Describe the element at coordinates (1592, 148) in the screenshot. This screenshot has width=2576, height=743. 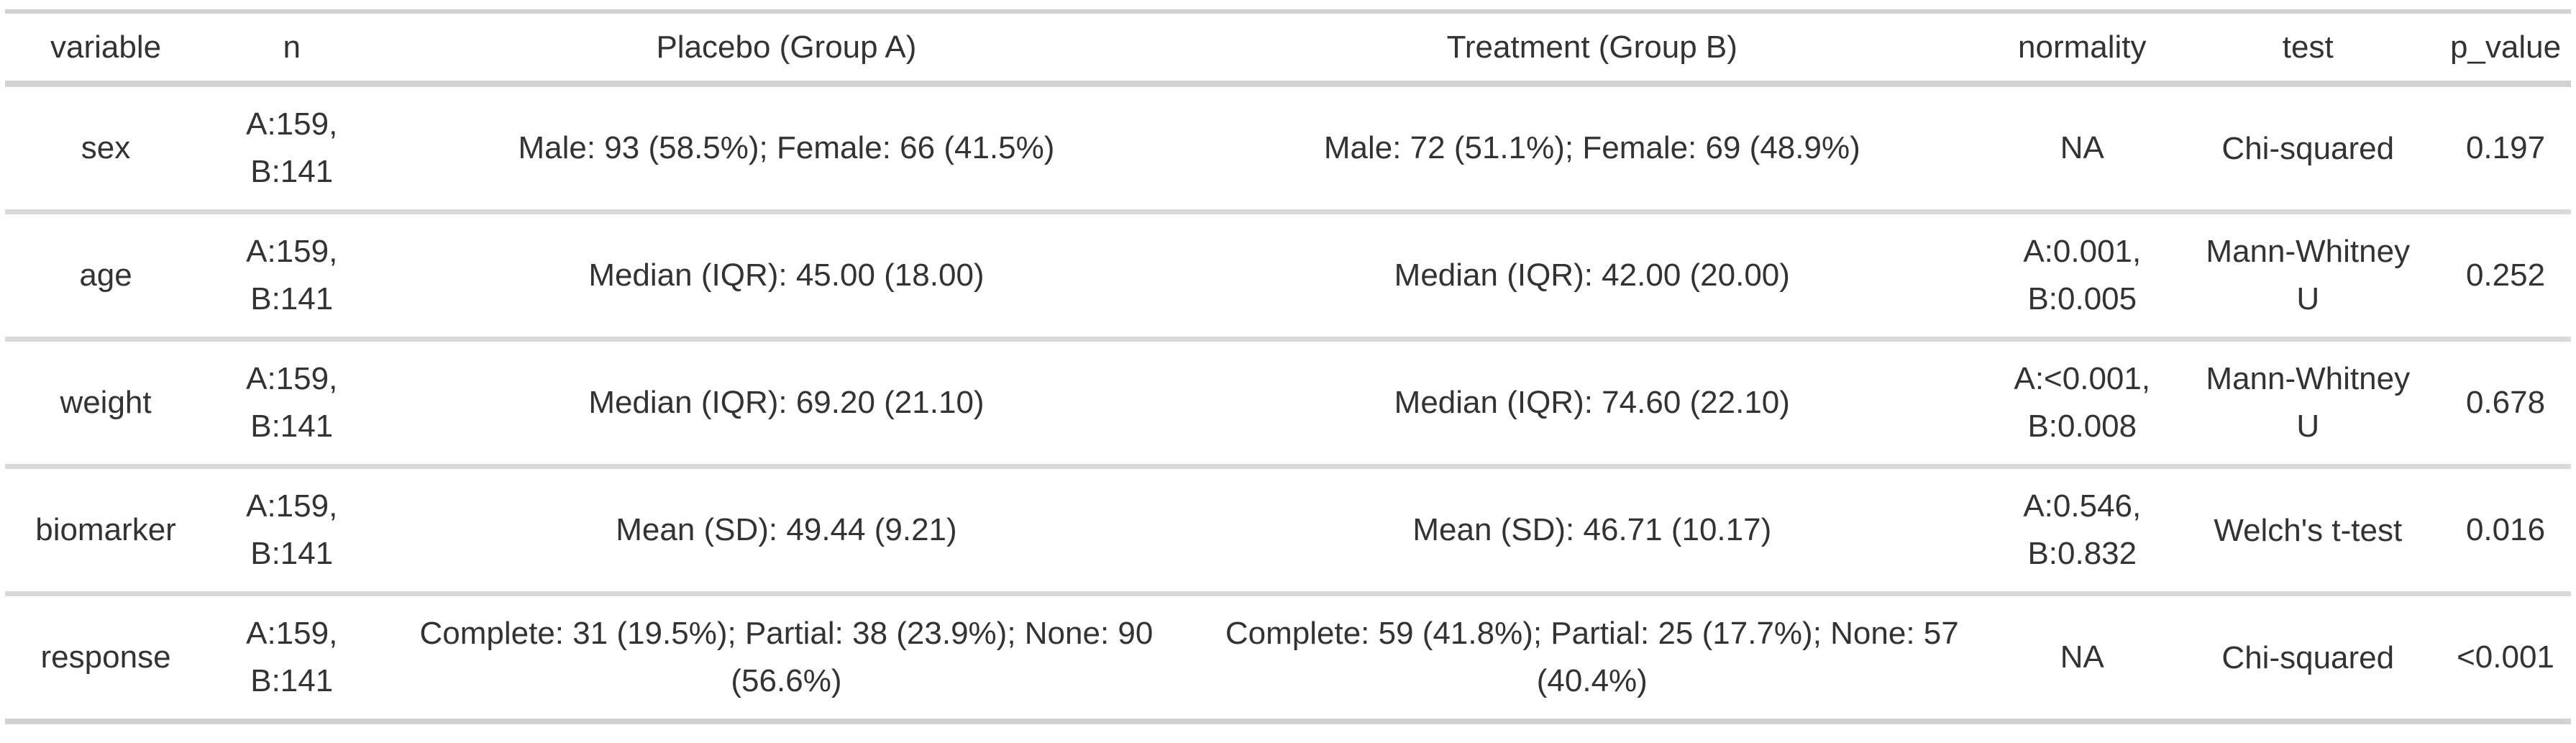
I see `cell-treatment: Male: 72 (51.1%); Female: 69 (48.9%)` at that location.